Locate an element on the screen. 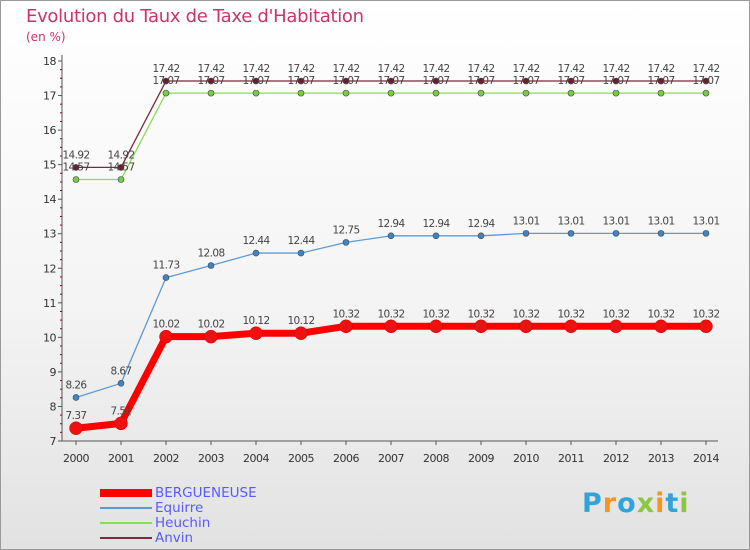  y-tick-label: 13 is located at coordinates (49, 234).